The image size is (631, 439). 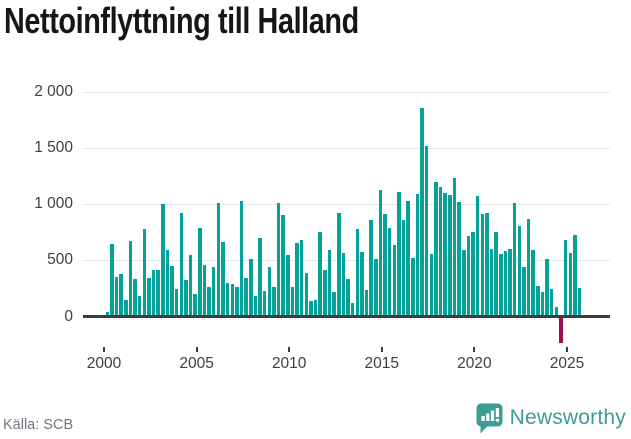 I want to click on y-axis-tick-label: 500, so click(x=60, y=260).